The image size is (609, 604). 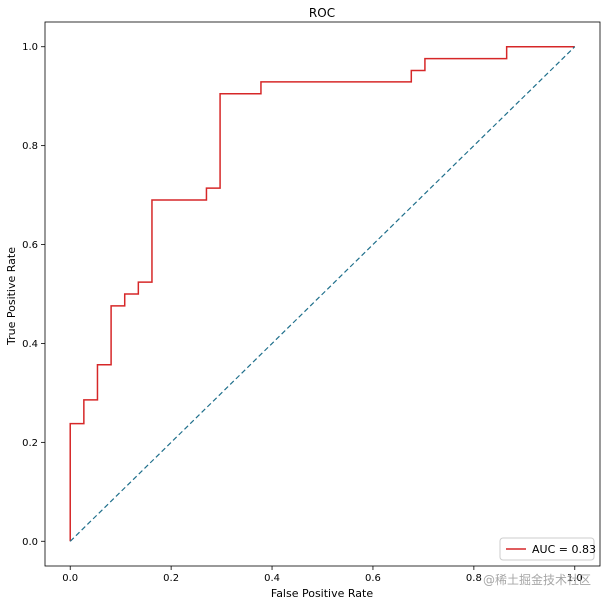 I want to click on y-tick-label: 0.0, so click(x=30, y=542).